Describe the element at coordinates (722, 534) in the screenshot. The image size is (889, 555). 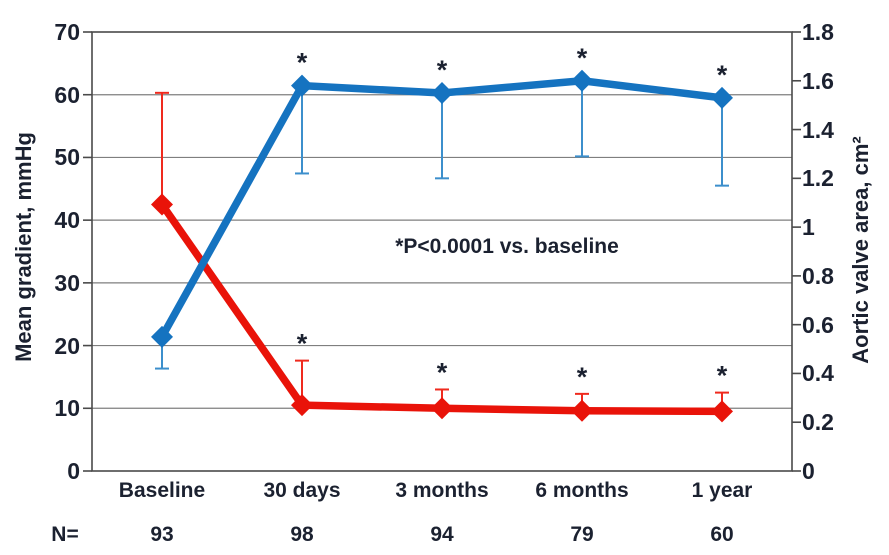
I see `n-value: 60` at that location.